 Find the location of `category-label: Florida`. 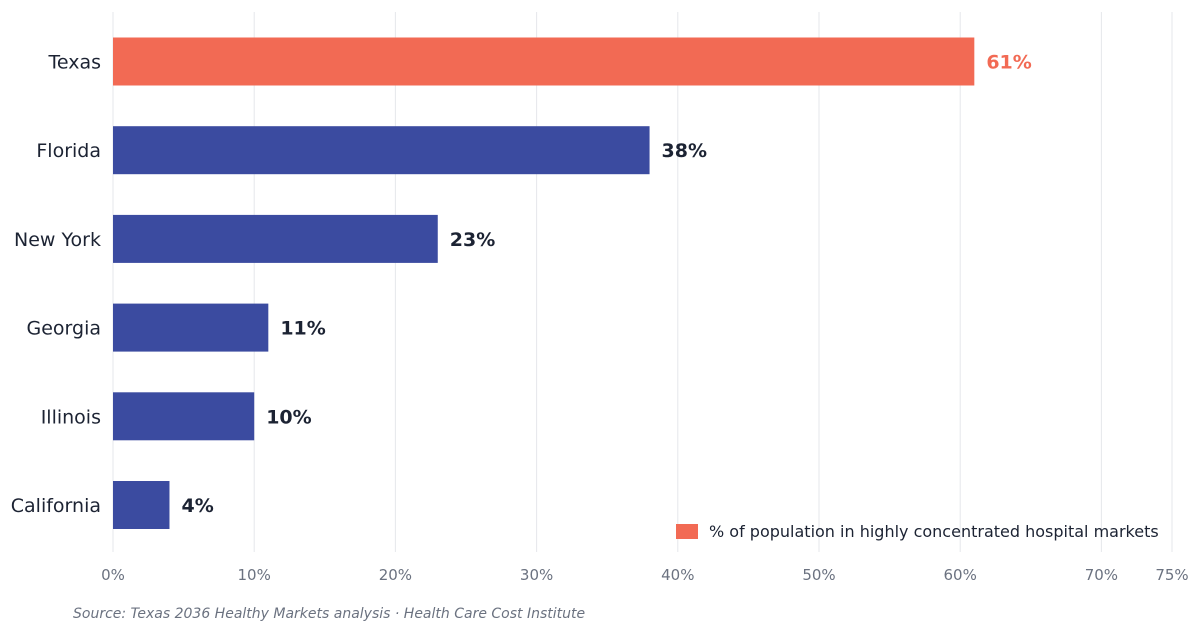

category-label: Florida is located at coordinates (68, 151).